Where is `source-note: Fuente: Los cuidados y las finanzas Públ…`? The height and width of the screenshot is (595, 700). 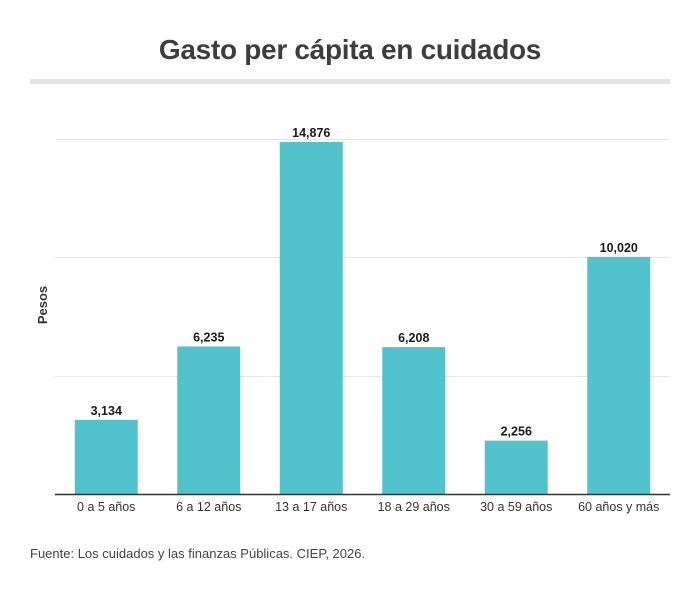
source-note: Fuente: Los cuidados y las finanzas Públ… is located at coordinates (198, 553).